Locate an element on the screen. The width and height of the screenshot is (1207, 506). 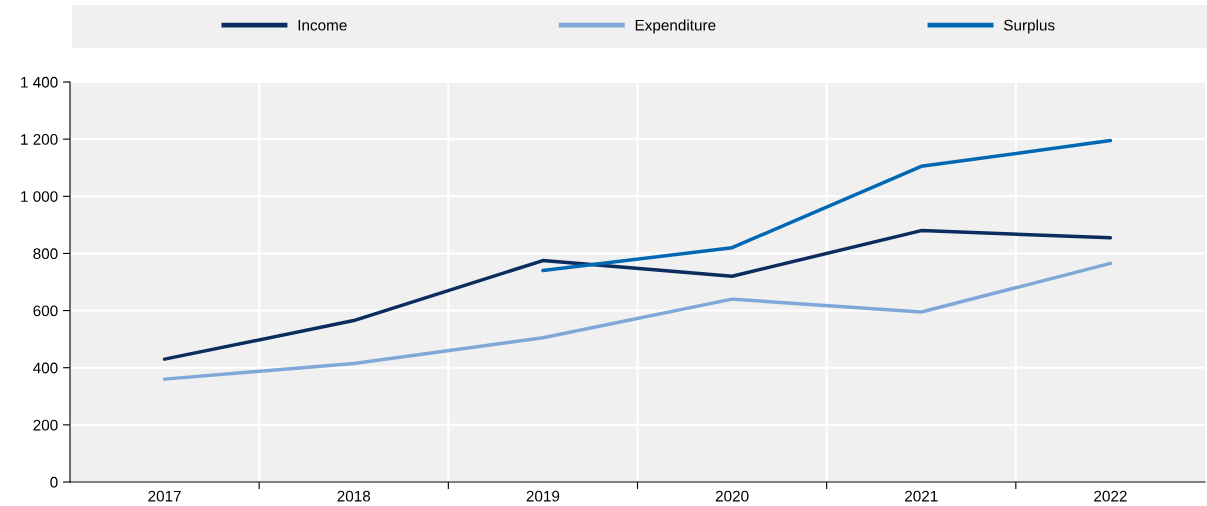
x-tick-label: 2019 is located at coordinates (543, 496).